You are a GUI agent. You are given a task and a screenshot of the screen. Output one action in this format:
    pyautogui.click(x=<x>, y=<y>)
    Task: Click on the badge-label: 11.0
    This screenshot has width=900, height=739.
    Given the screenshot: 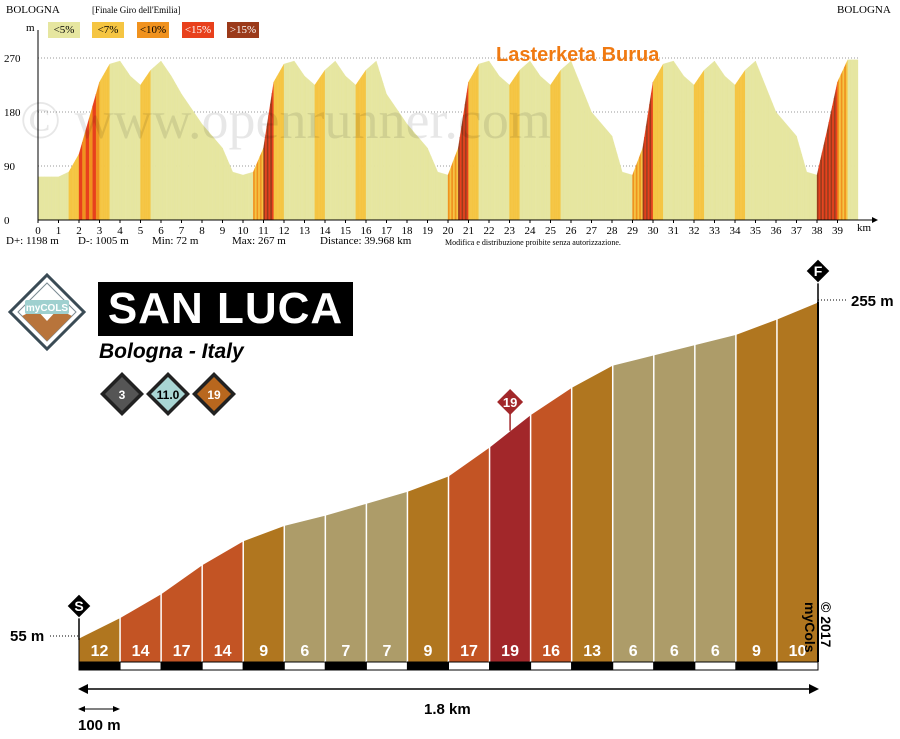 What is the action you would take?
    pyautogui.click(x=168, y=395)
    